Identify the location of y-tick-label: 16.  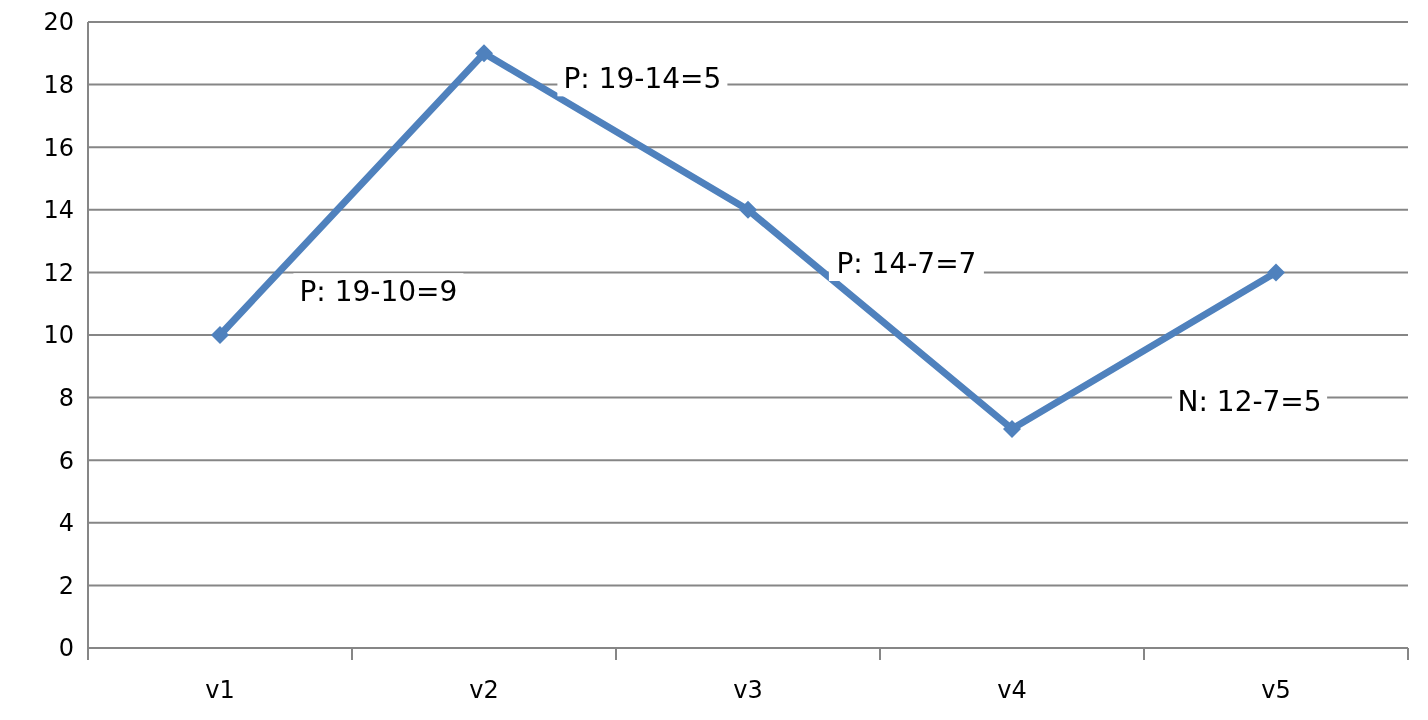
(58, 147).